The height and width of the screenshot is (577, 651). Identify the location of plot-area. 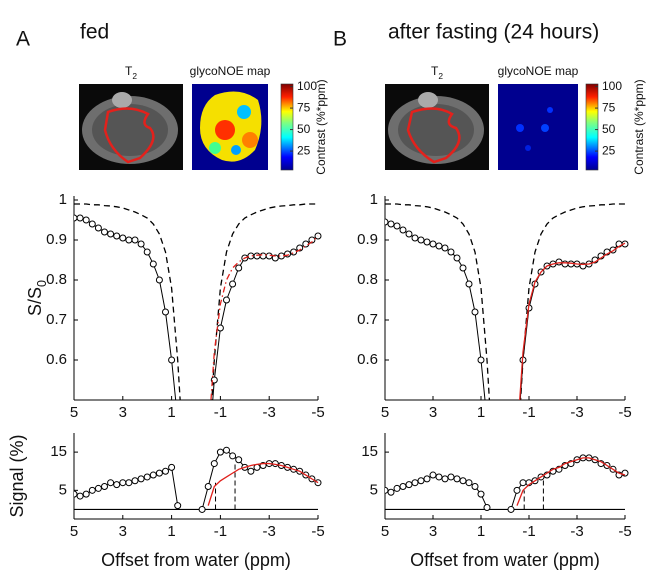
(198, 479).